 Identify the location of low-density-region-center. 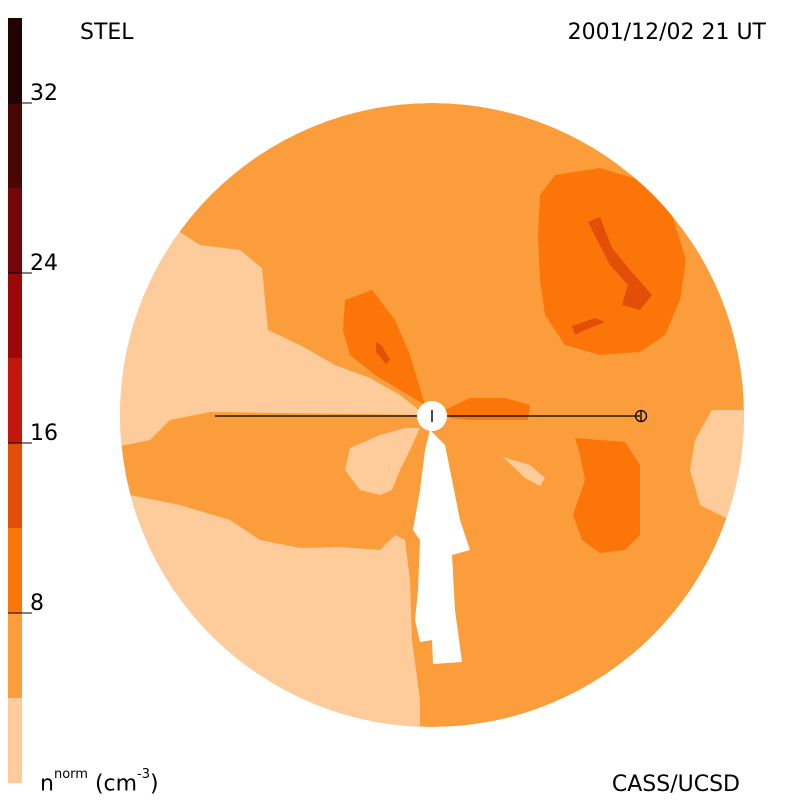
(382, 461).